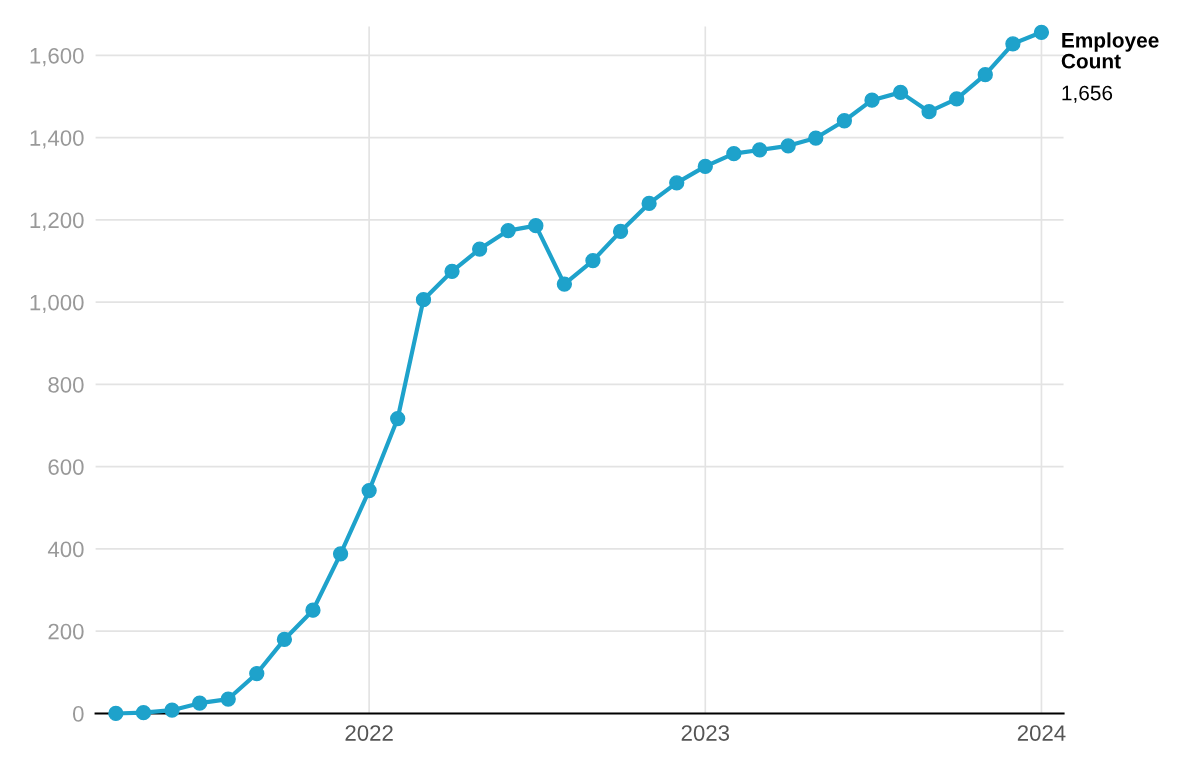  Describe the element at coordinates (1087, 94) in the screenshot. I see `data-label: 1,656` at that location.